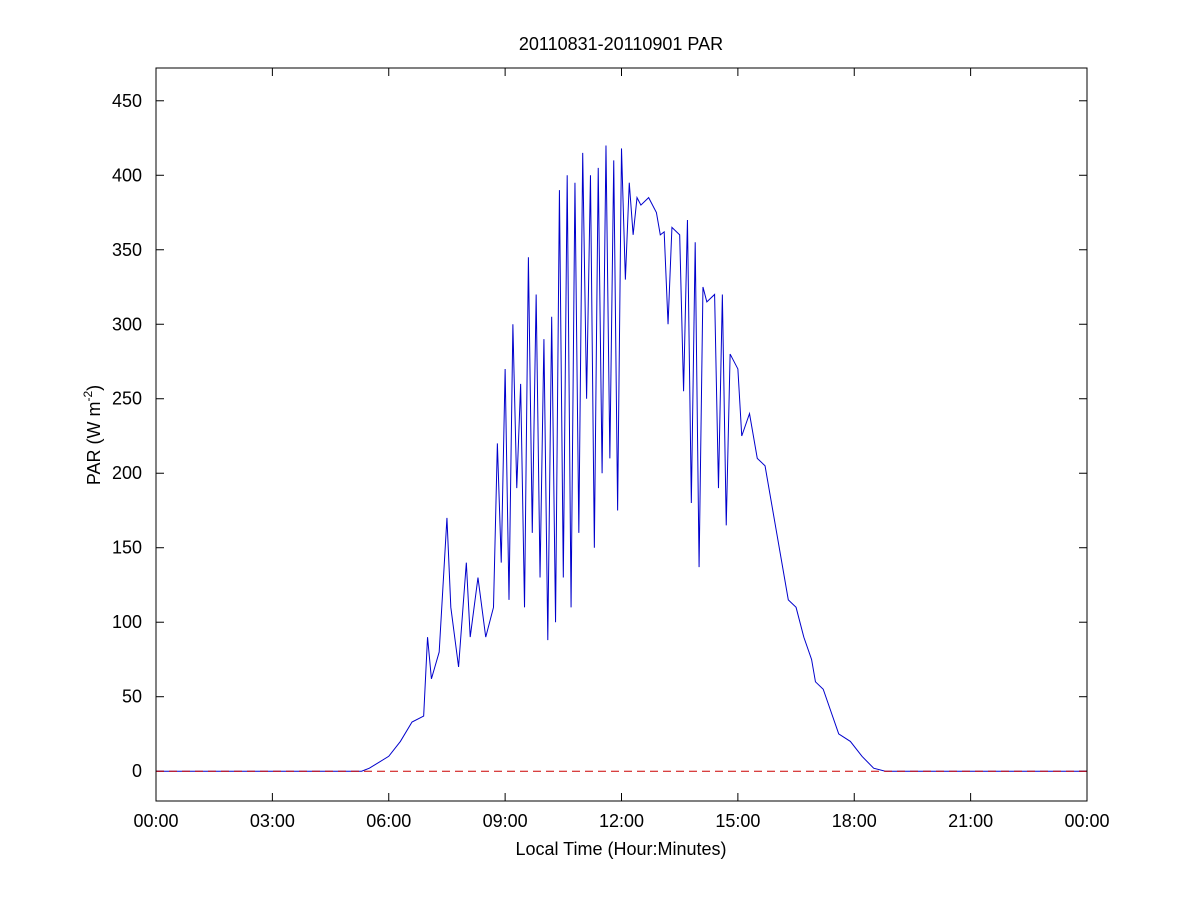 This screenshot has height=901, width=1201. I want to click on y-tick-label: 300, so click(127, 324).